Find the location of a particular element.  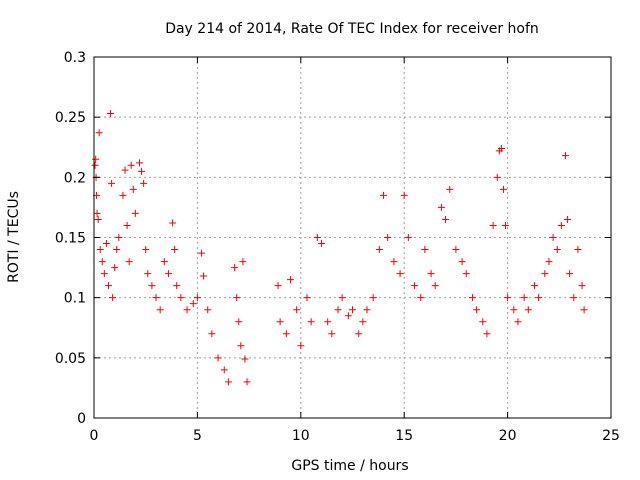

y-tick-label: 0.25 is located at coordinates (70, 118).